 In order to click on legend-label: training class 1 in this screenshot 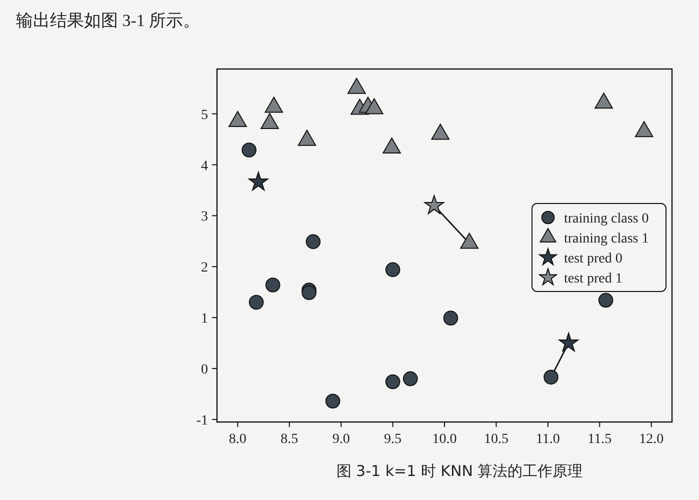, I will do `click(606, 239)`.